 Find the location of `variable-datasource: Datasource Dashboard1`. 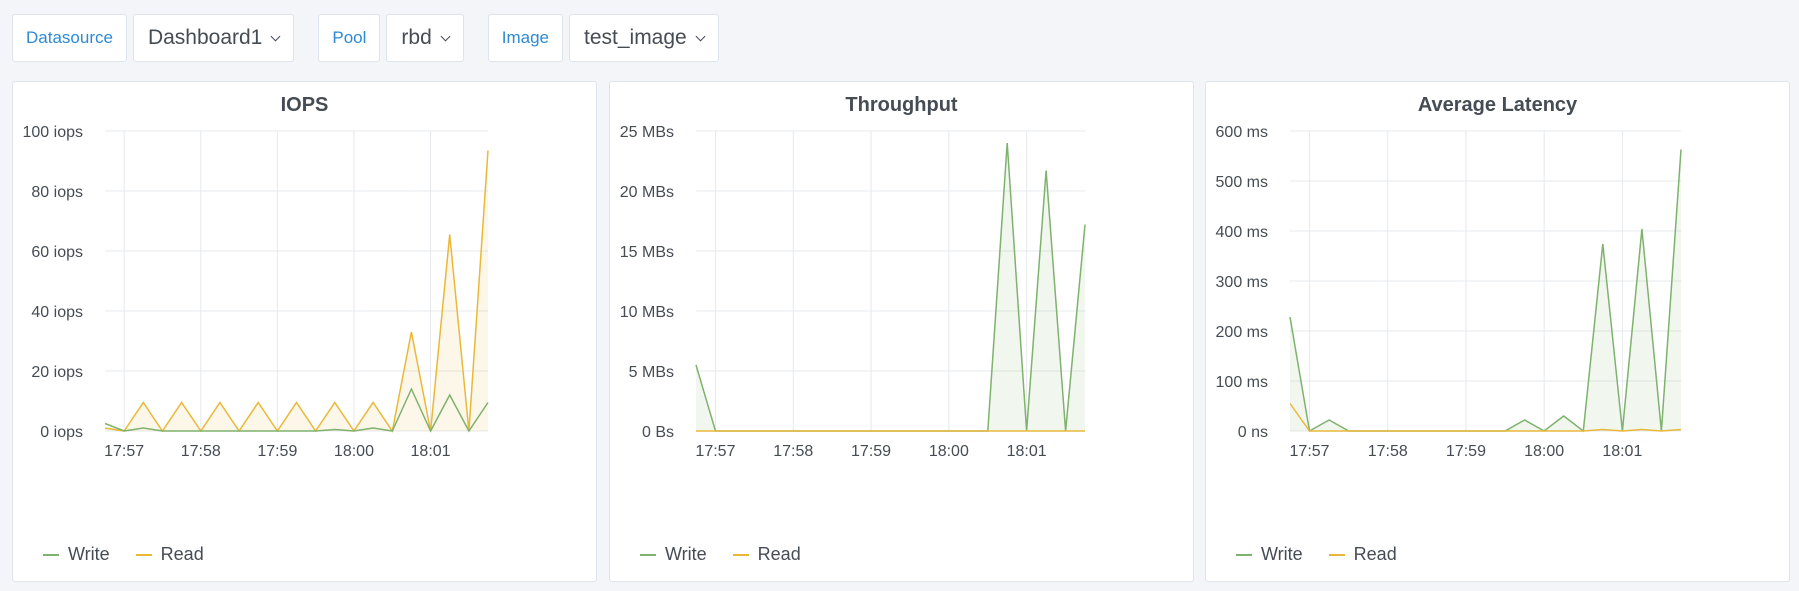

variable-datasource: Datasource Dashboard1 is located at coordinates (153, 38).